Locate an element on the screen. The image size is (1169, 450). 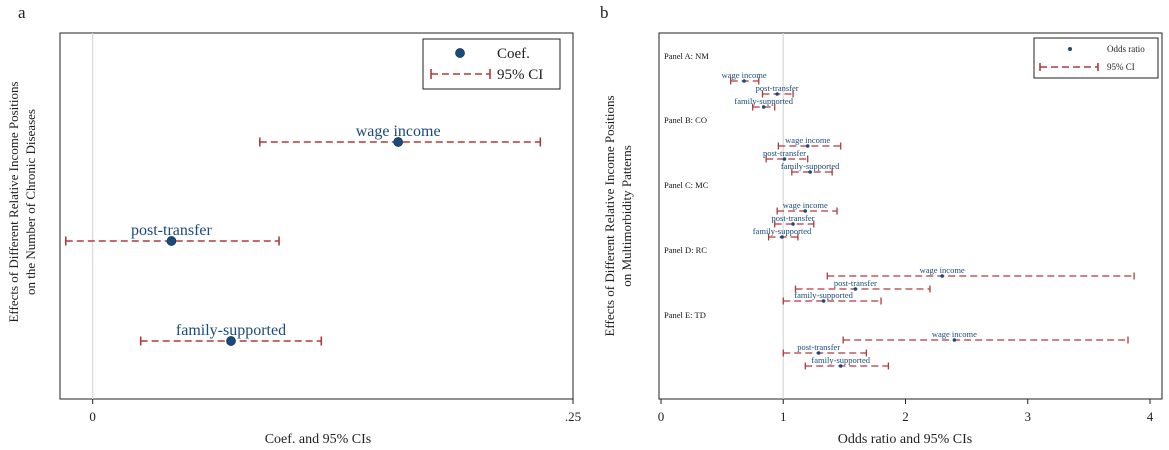
legend-coef-label-a: Coef. is located at coordinates (513, 54).